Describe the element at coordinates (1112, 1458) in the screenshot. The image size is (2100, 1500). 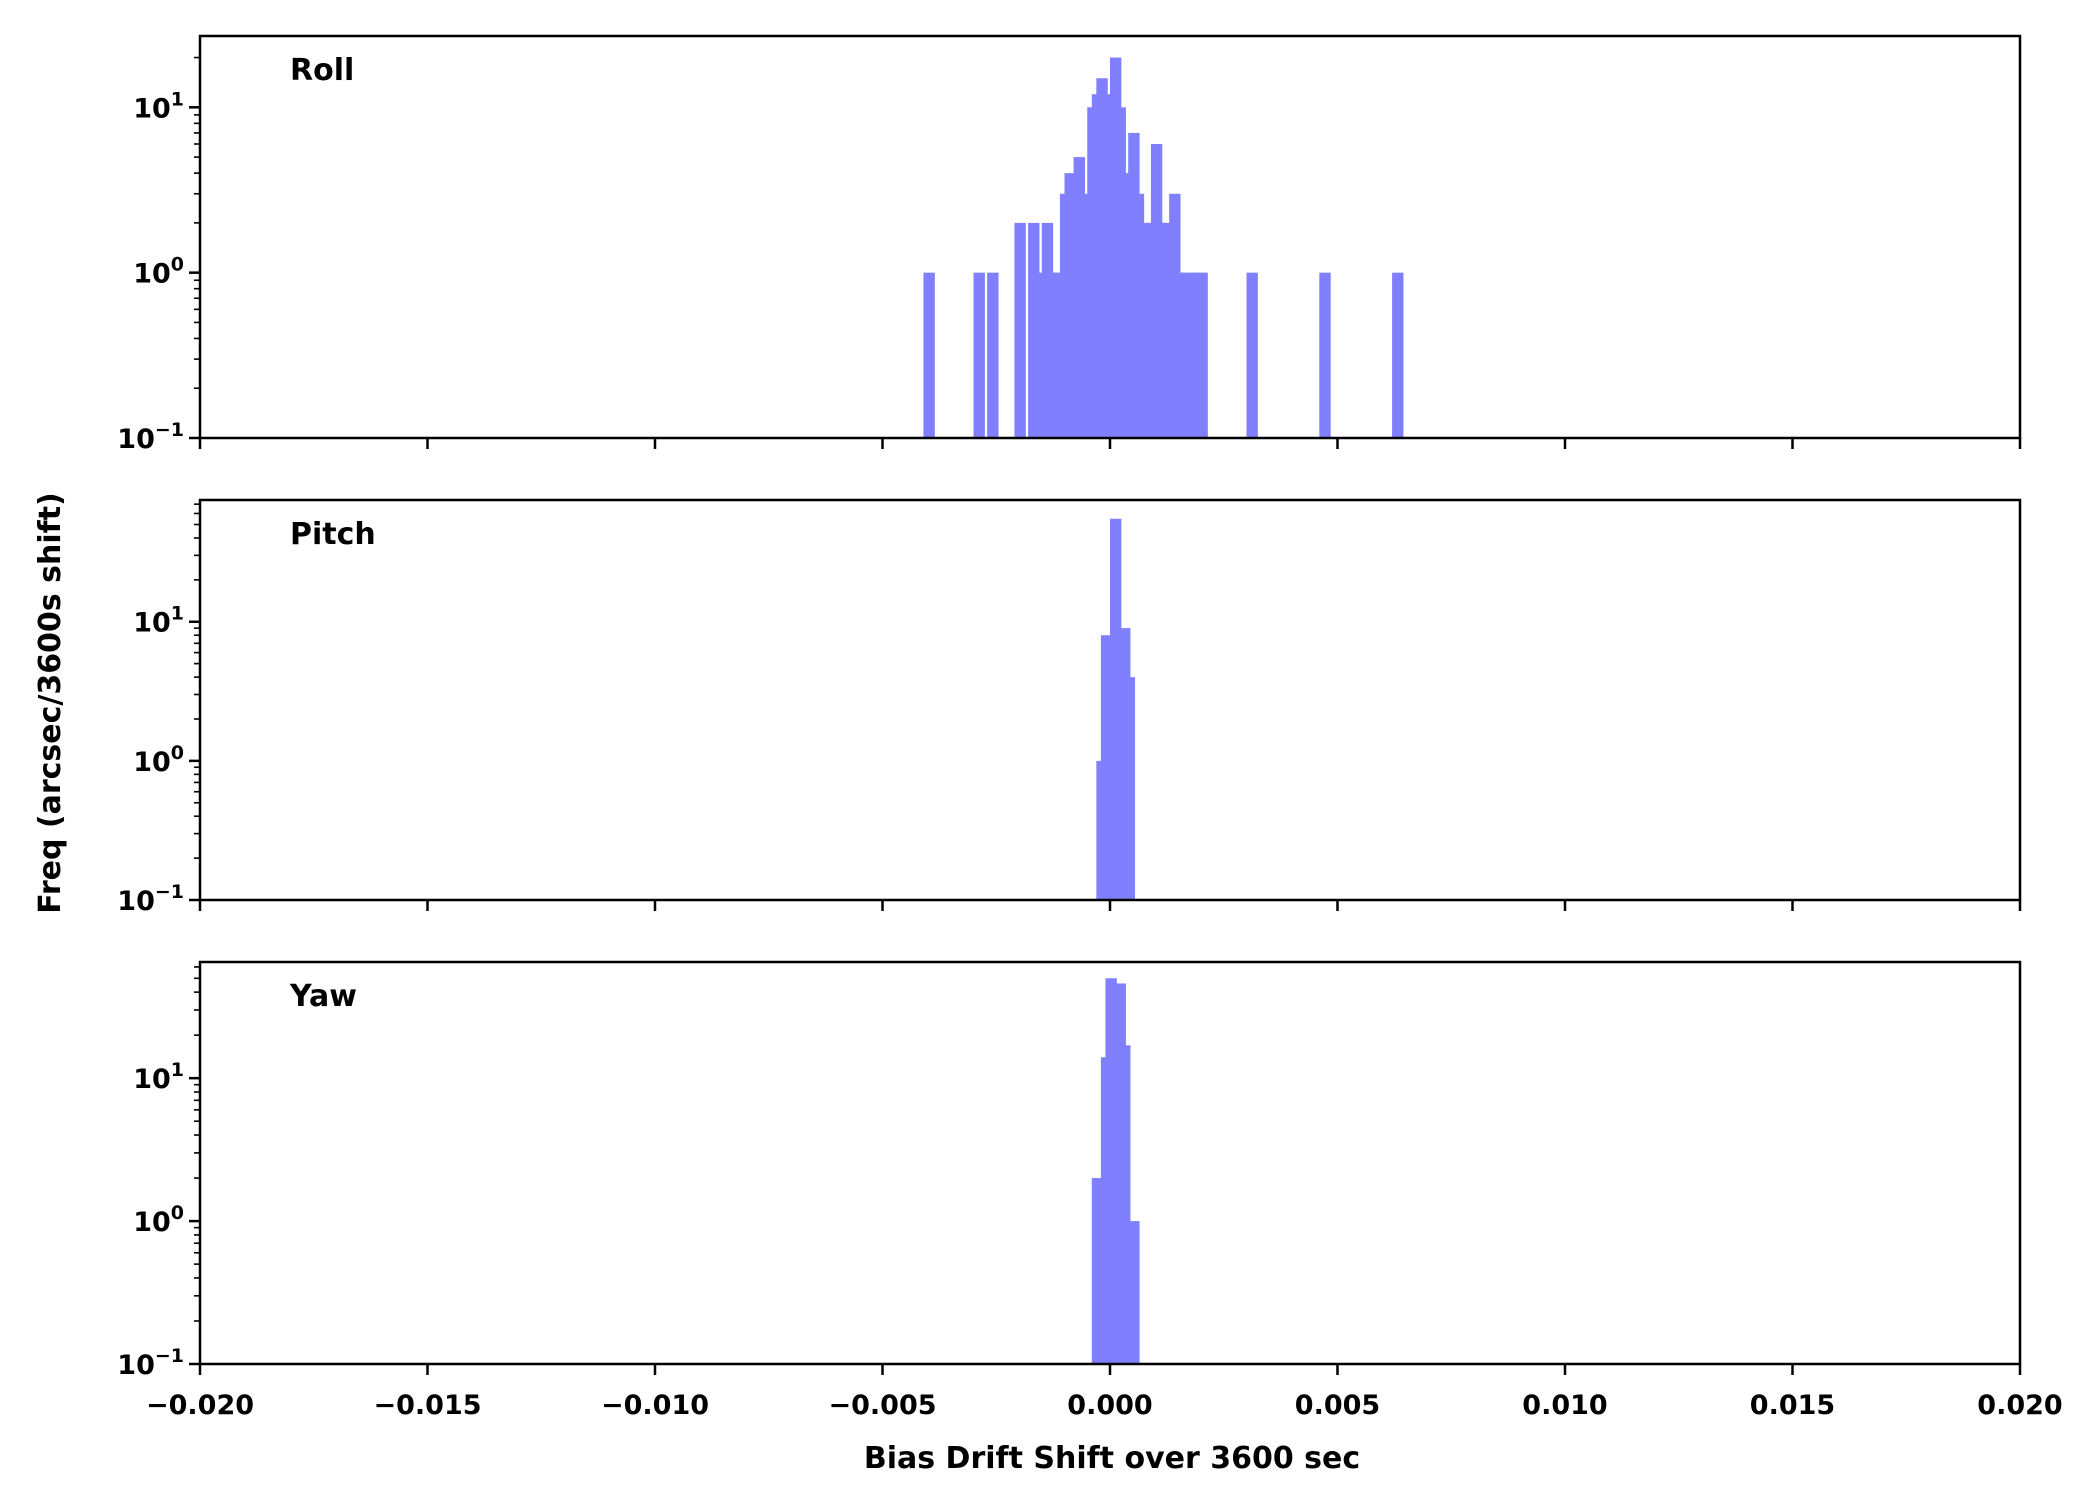
I see `x-axis-title: Bias Drift Shift over 3600 sec` at that location.